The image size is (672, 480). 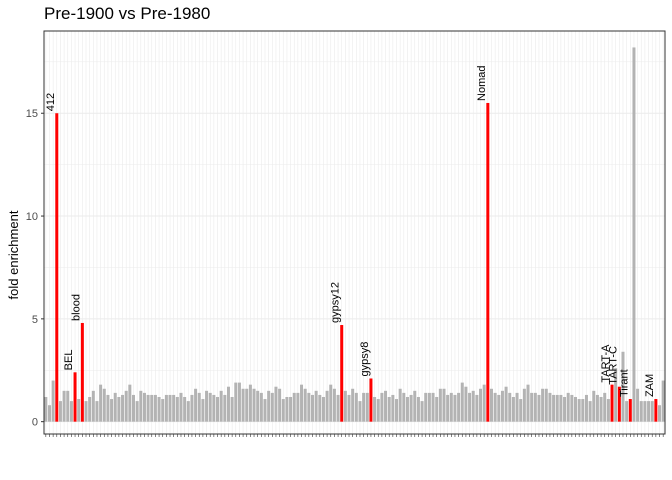 I want to click on bar-label: TART-C, so click(x=613, y=365).